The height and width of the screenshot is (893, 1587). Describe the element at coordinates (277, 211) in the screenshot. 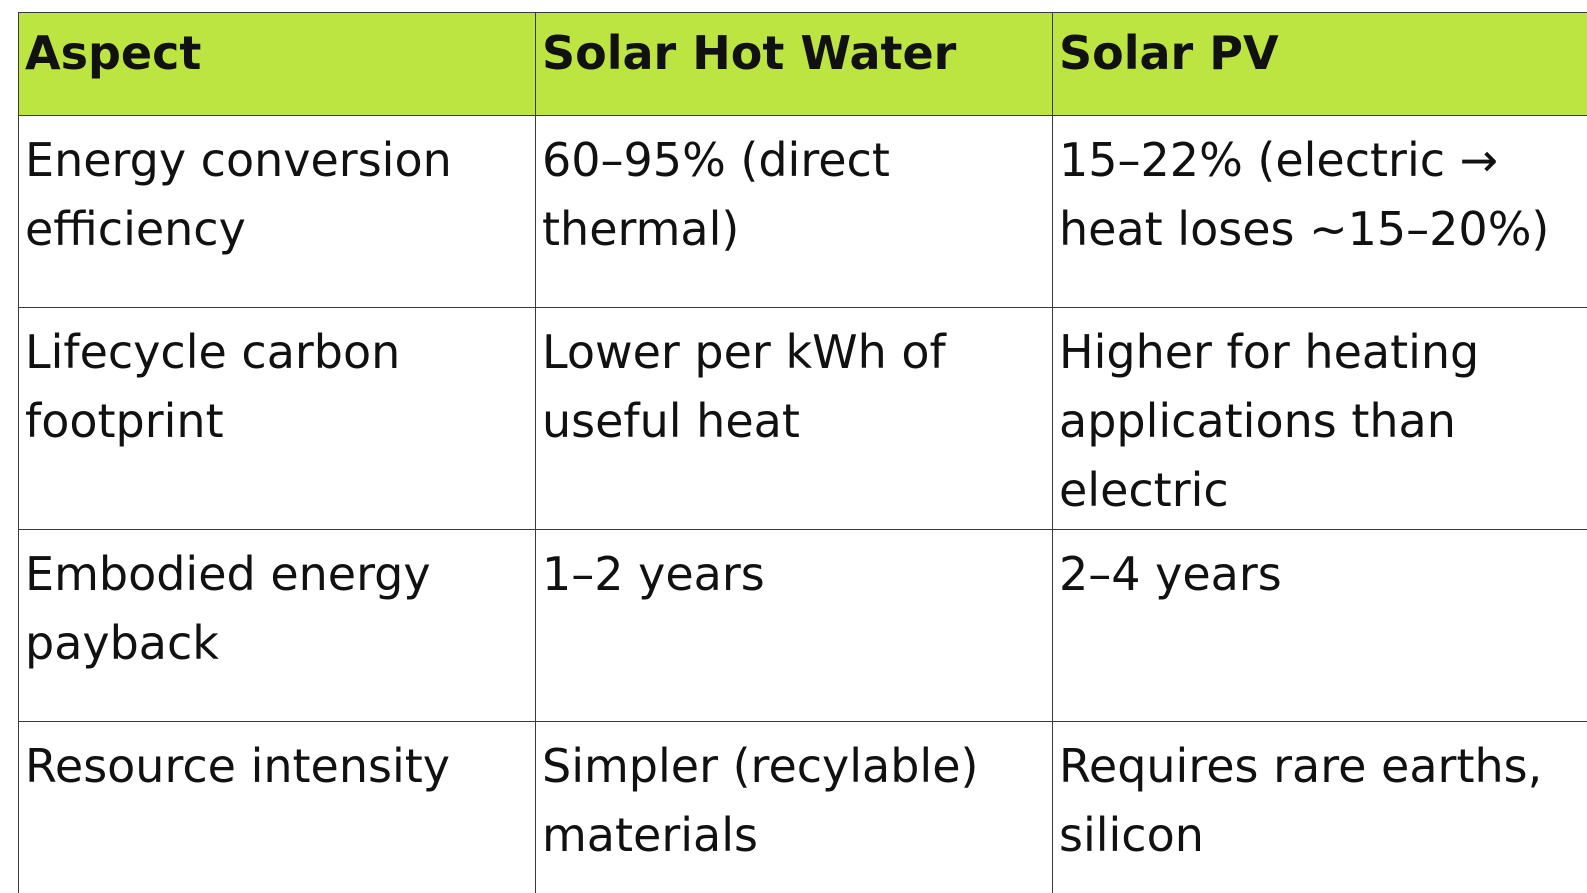

I see `aspect-cell: Energy conversion efficiency` at that location.